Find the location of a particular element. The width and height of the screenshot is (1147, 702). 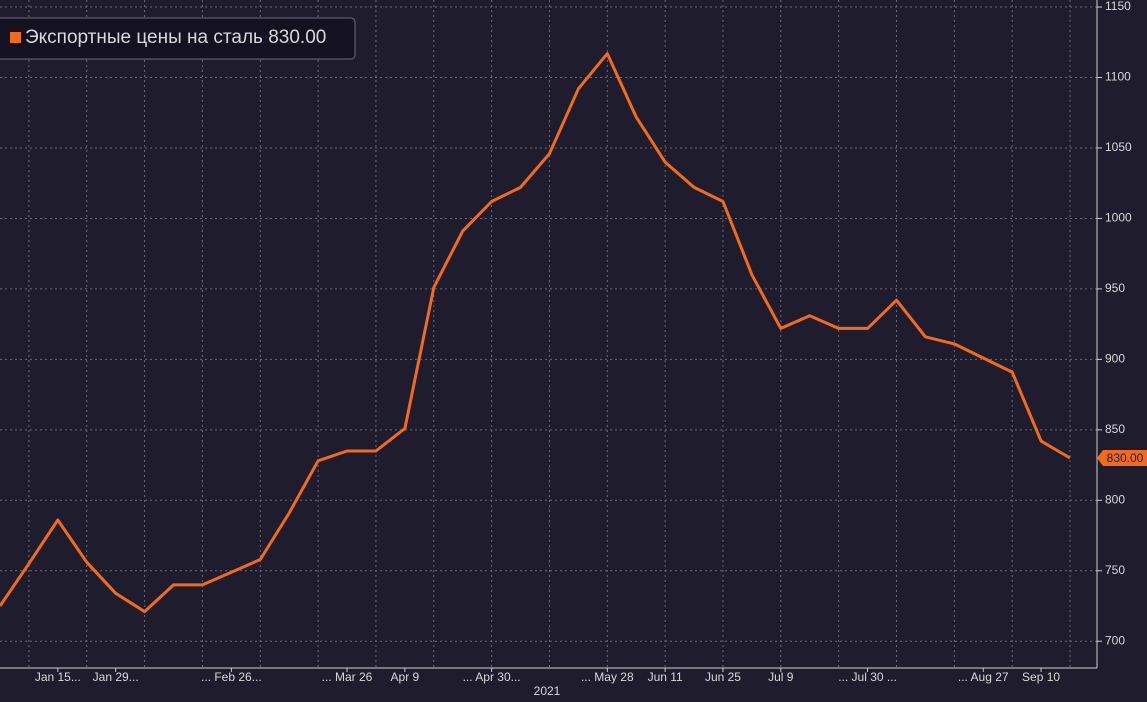

y-tick-label: 700 is located at coordinates (1115, 640).